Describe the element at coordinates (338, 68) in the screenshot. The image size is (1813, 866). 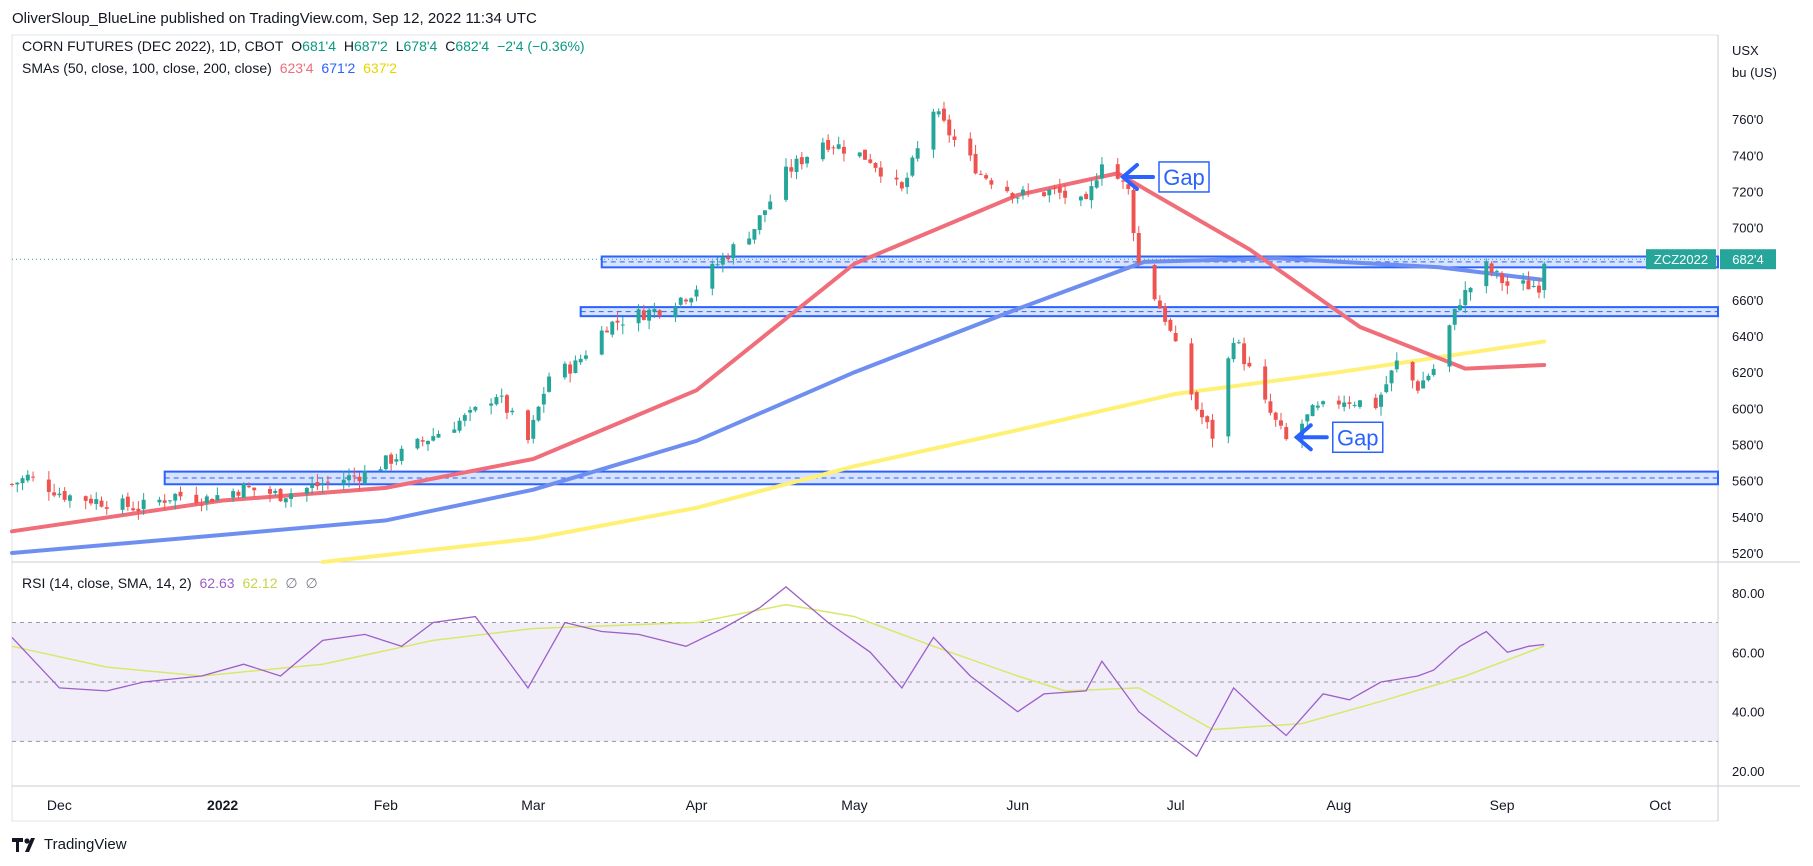
I see `sma100-value: 671'2` at that location.